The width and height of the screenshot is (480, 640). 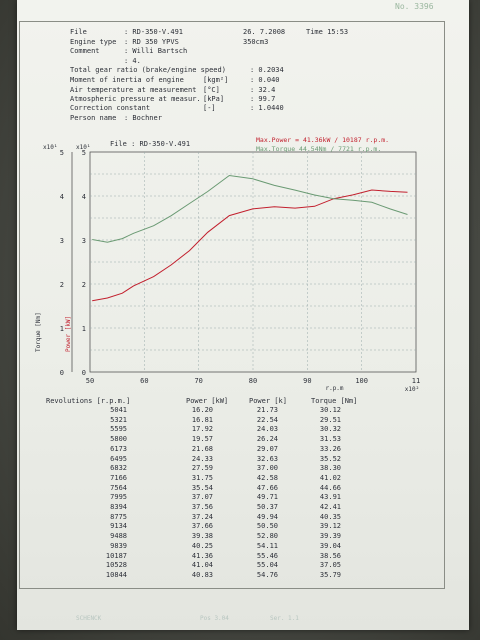 What do you see at coordinates (118, 458) in the screenshot?
I see `table-cell: 6495` at bounding box center [118, 458].